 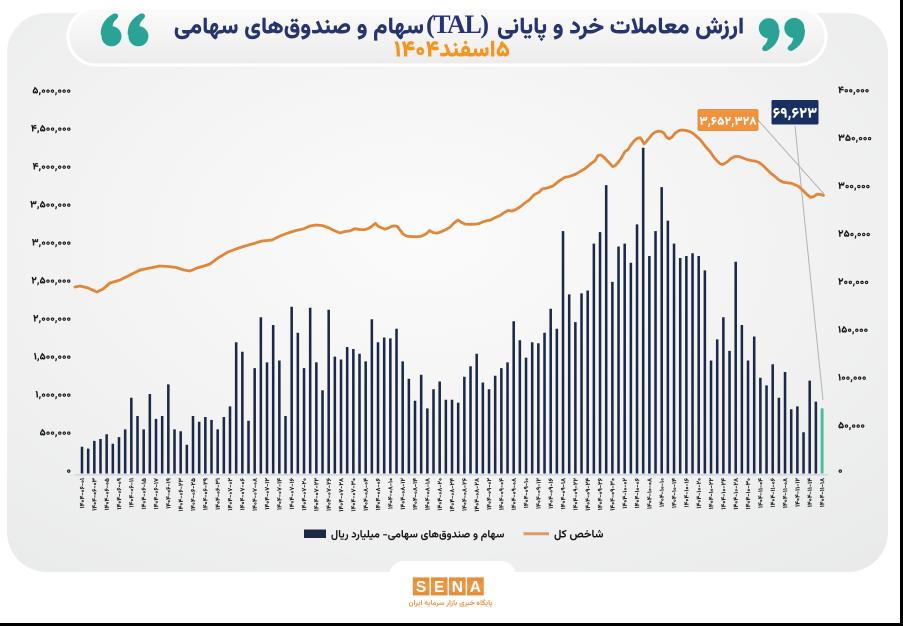 I want to click on svg-text: N, so click(x=457, y=587).